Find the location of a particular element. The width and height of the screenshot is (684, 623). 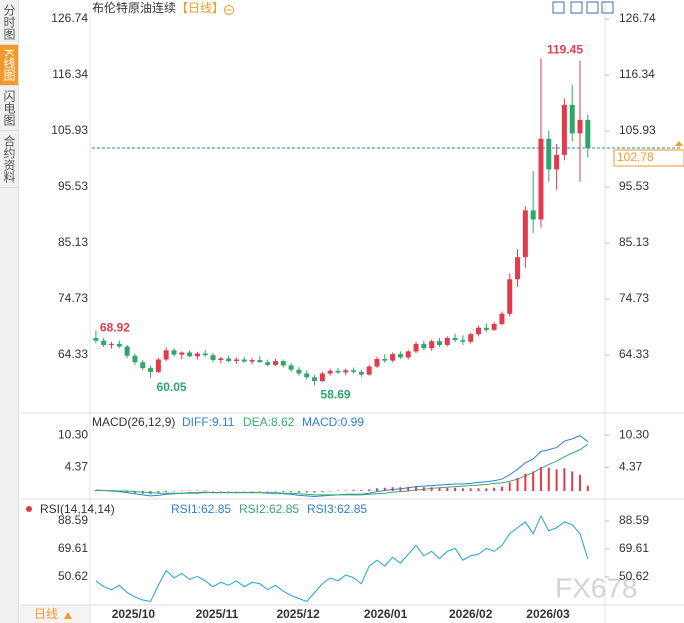

y-tick-label: 95.53 is located at coordinates (73, 186).